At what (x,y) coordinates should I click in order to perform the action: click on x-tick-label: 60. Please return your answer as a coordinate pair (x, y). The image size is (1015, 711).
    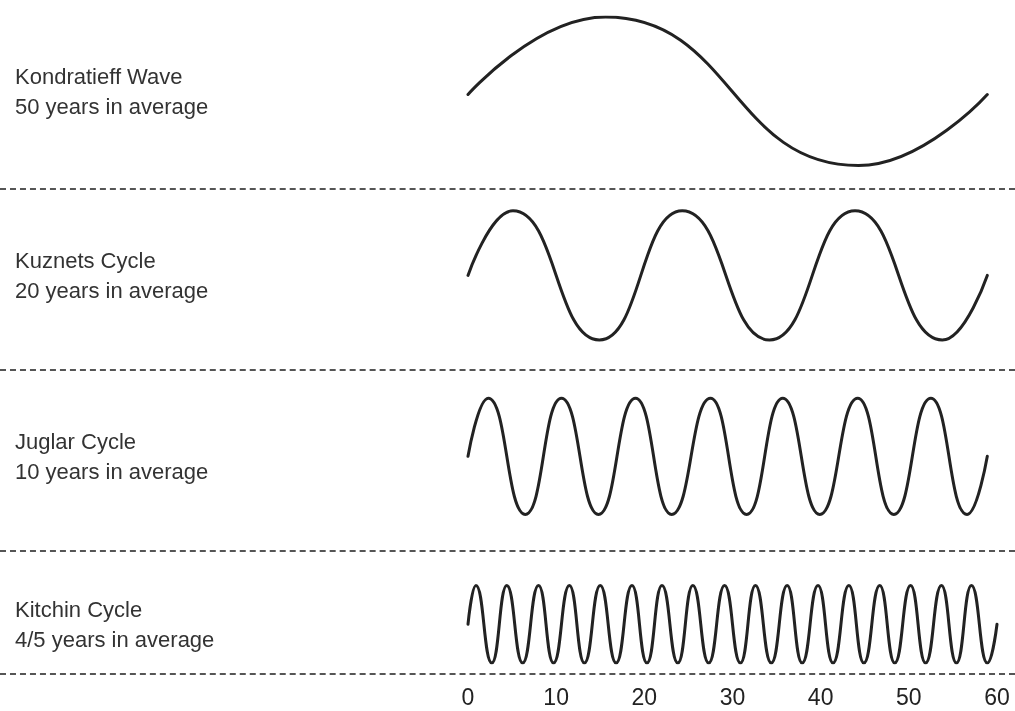
    Looking at the image, I should click on (997, 696).